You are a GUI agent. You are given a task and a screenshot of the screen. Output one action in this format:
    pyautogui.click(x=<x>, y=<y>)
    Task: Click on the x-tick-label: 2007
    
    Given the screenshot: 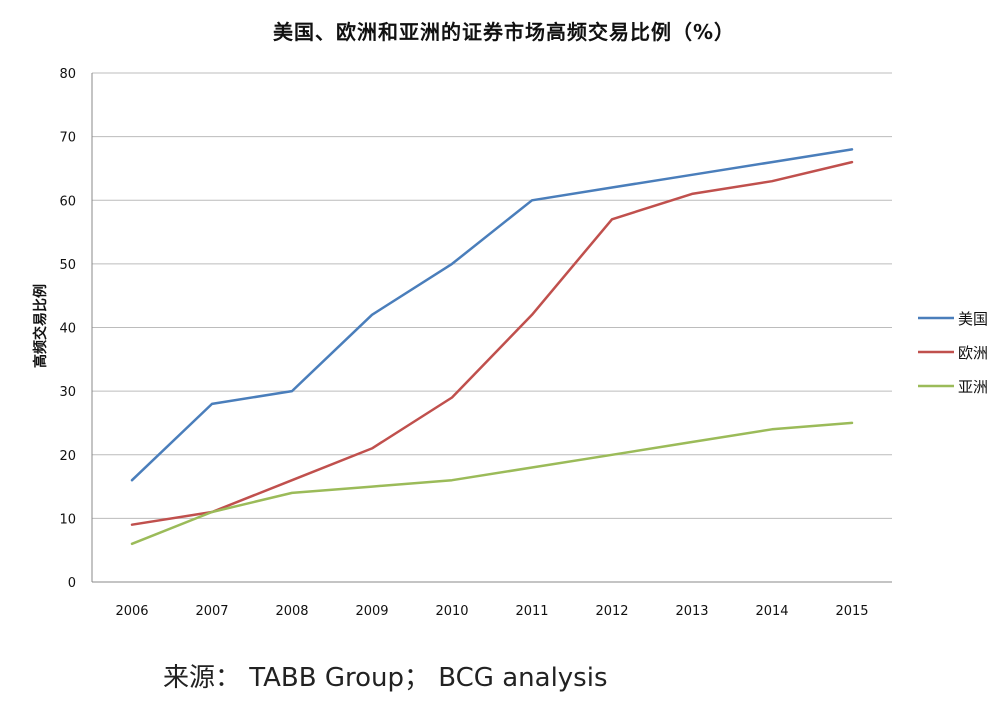 What is the action you would take?
    pyautogui.click(x=211, y=611)
    